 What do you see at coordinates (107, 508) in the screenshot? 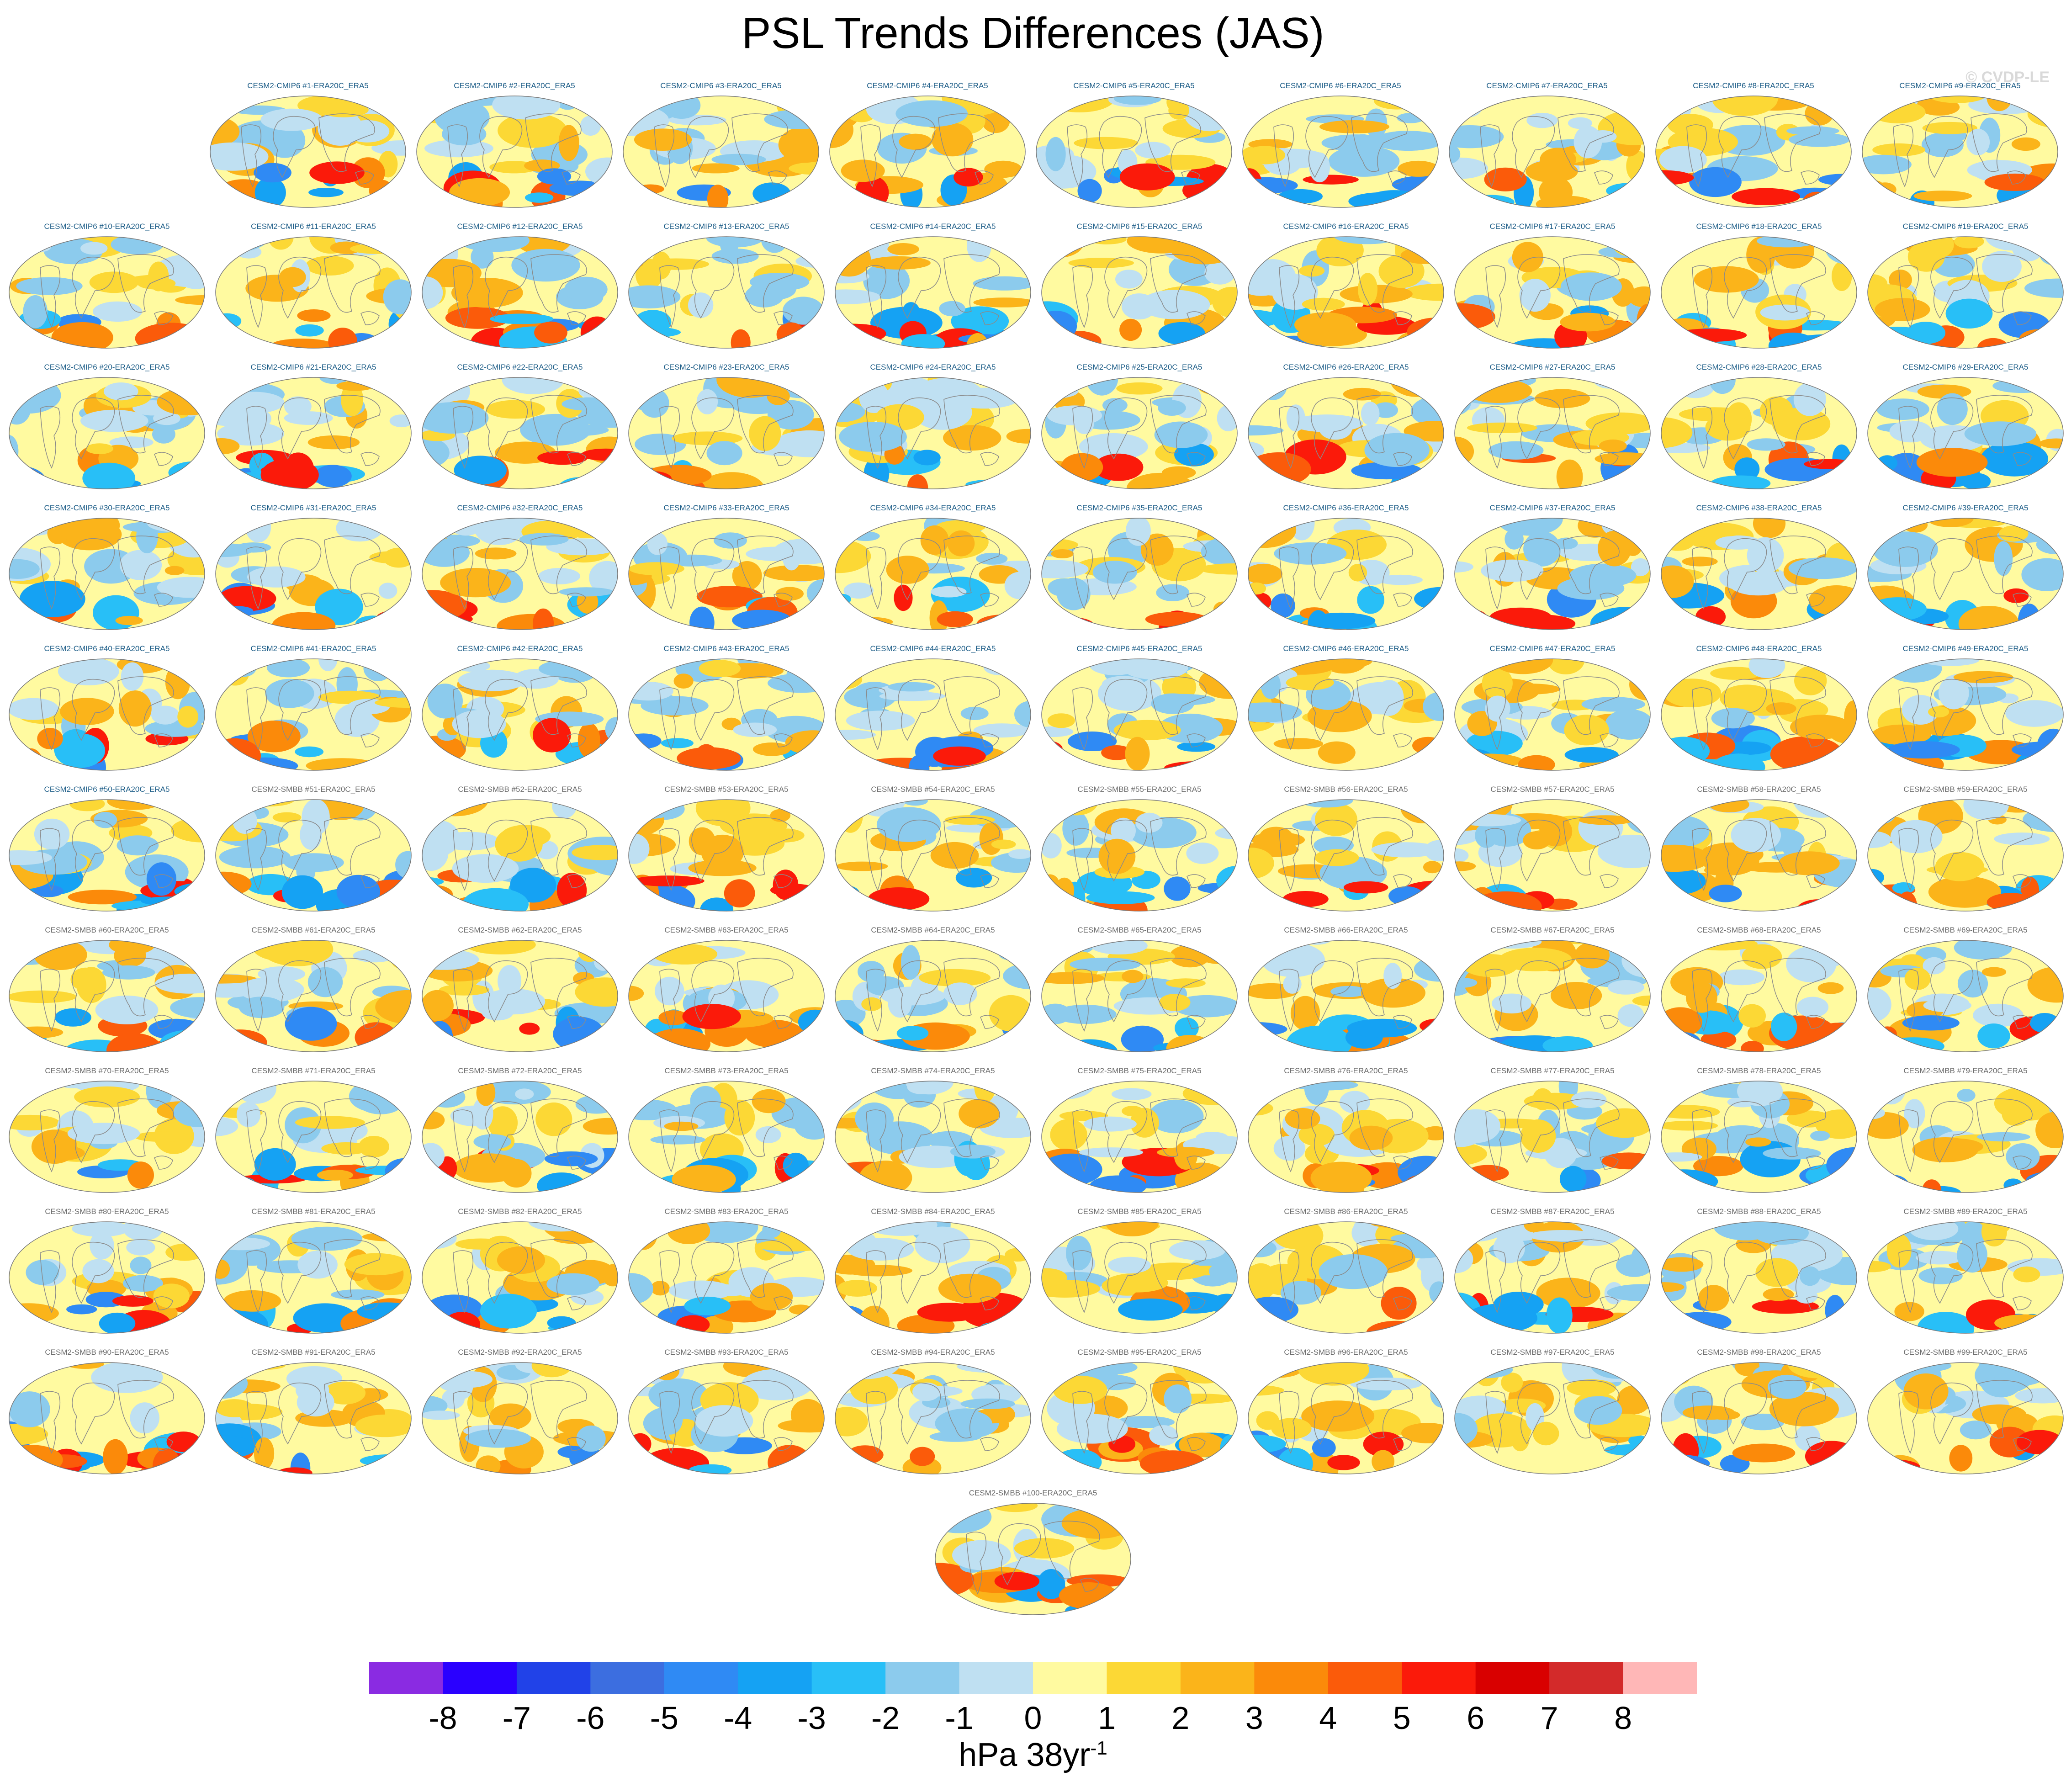
I see `panel-title: CESM2-CMIP6 #30-ERA20C_ERA5` at bounding box center [107, 508].